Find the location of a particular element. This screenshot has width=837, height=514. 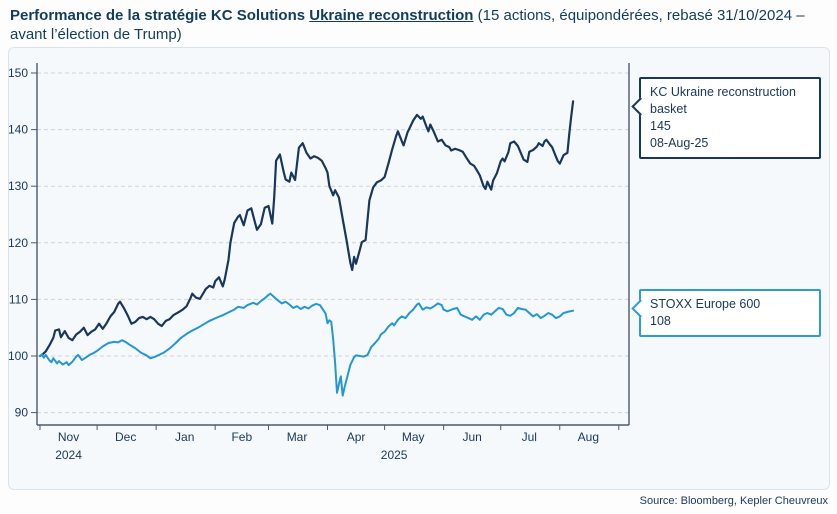

callout-stoxx-name: STOXX Europe 600 is located at coordinates (705, 304).